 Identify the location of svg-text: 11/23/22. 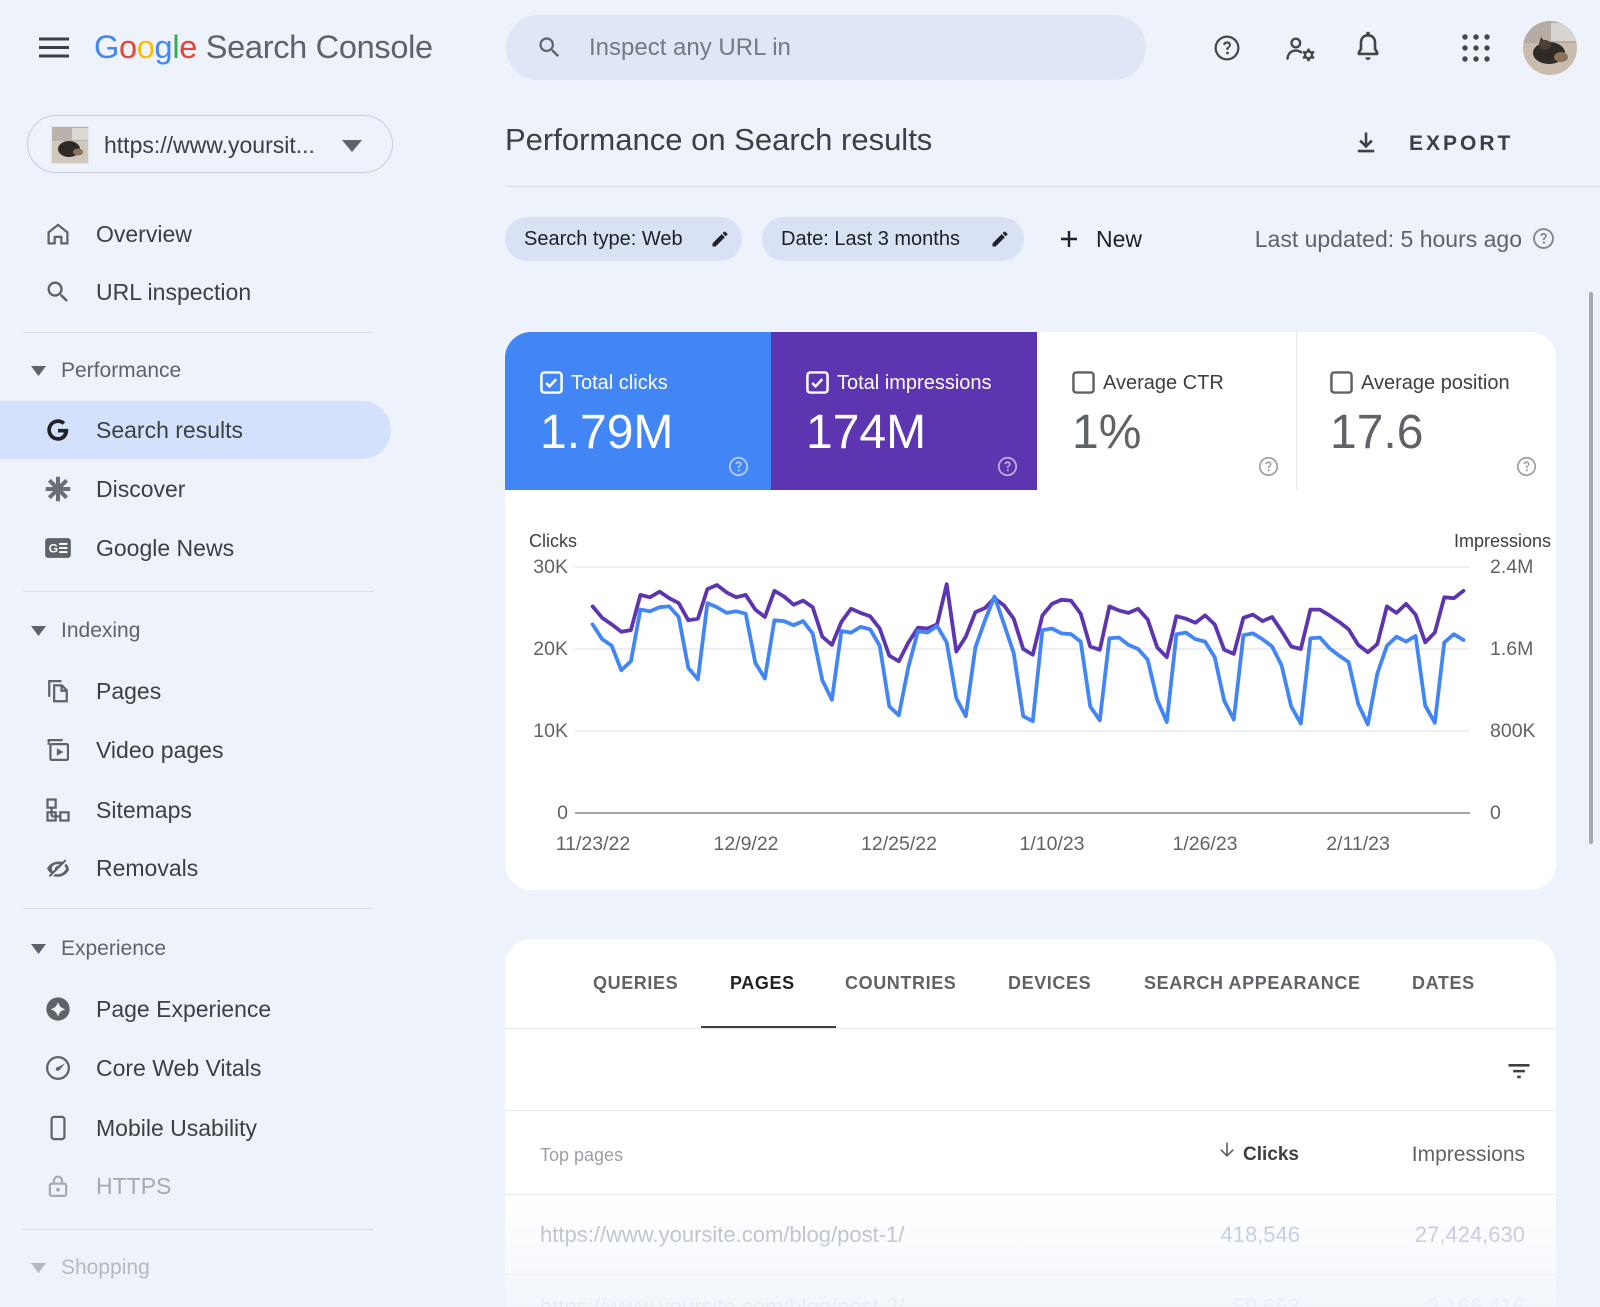
(593, 844).